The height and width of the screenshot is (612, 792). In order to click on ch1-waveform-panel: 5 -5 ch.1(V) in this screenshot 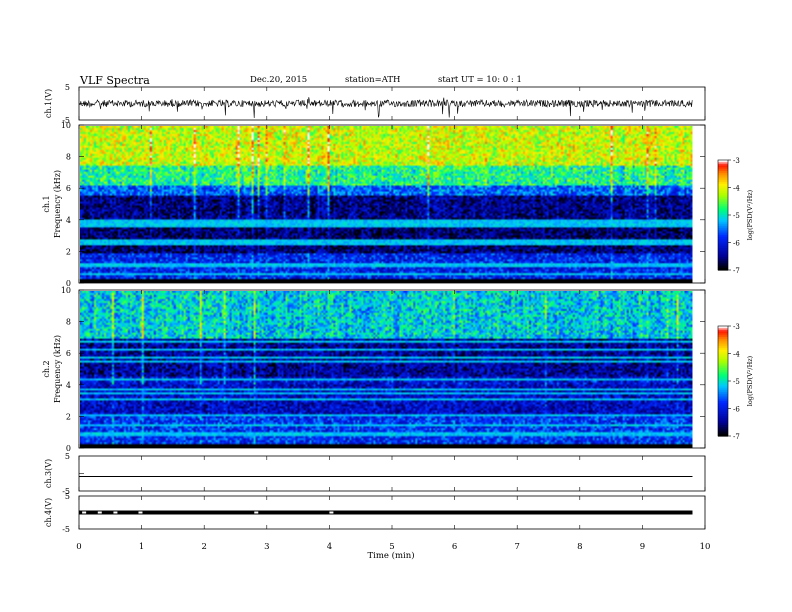, I will do `click(375, 104)`.